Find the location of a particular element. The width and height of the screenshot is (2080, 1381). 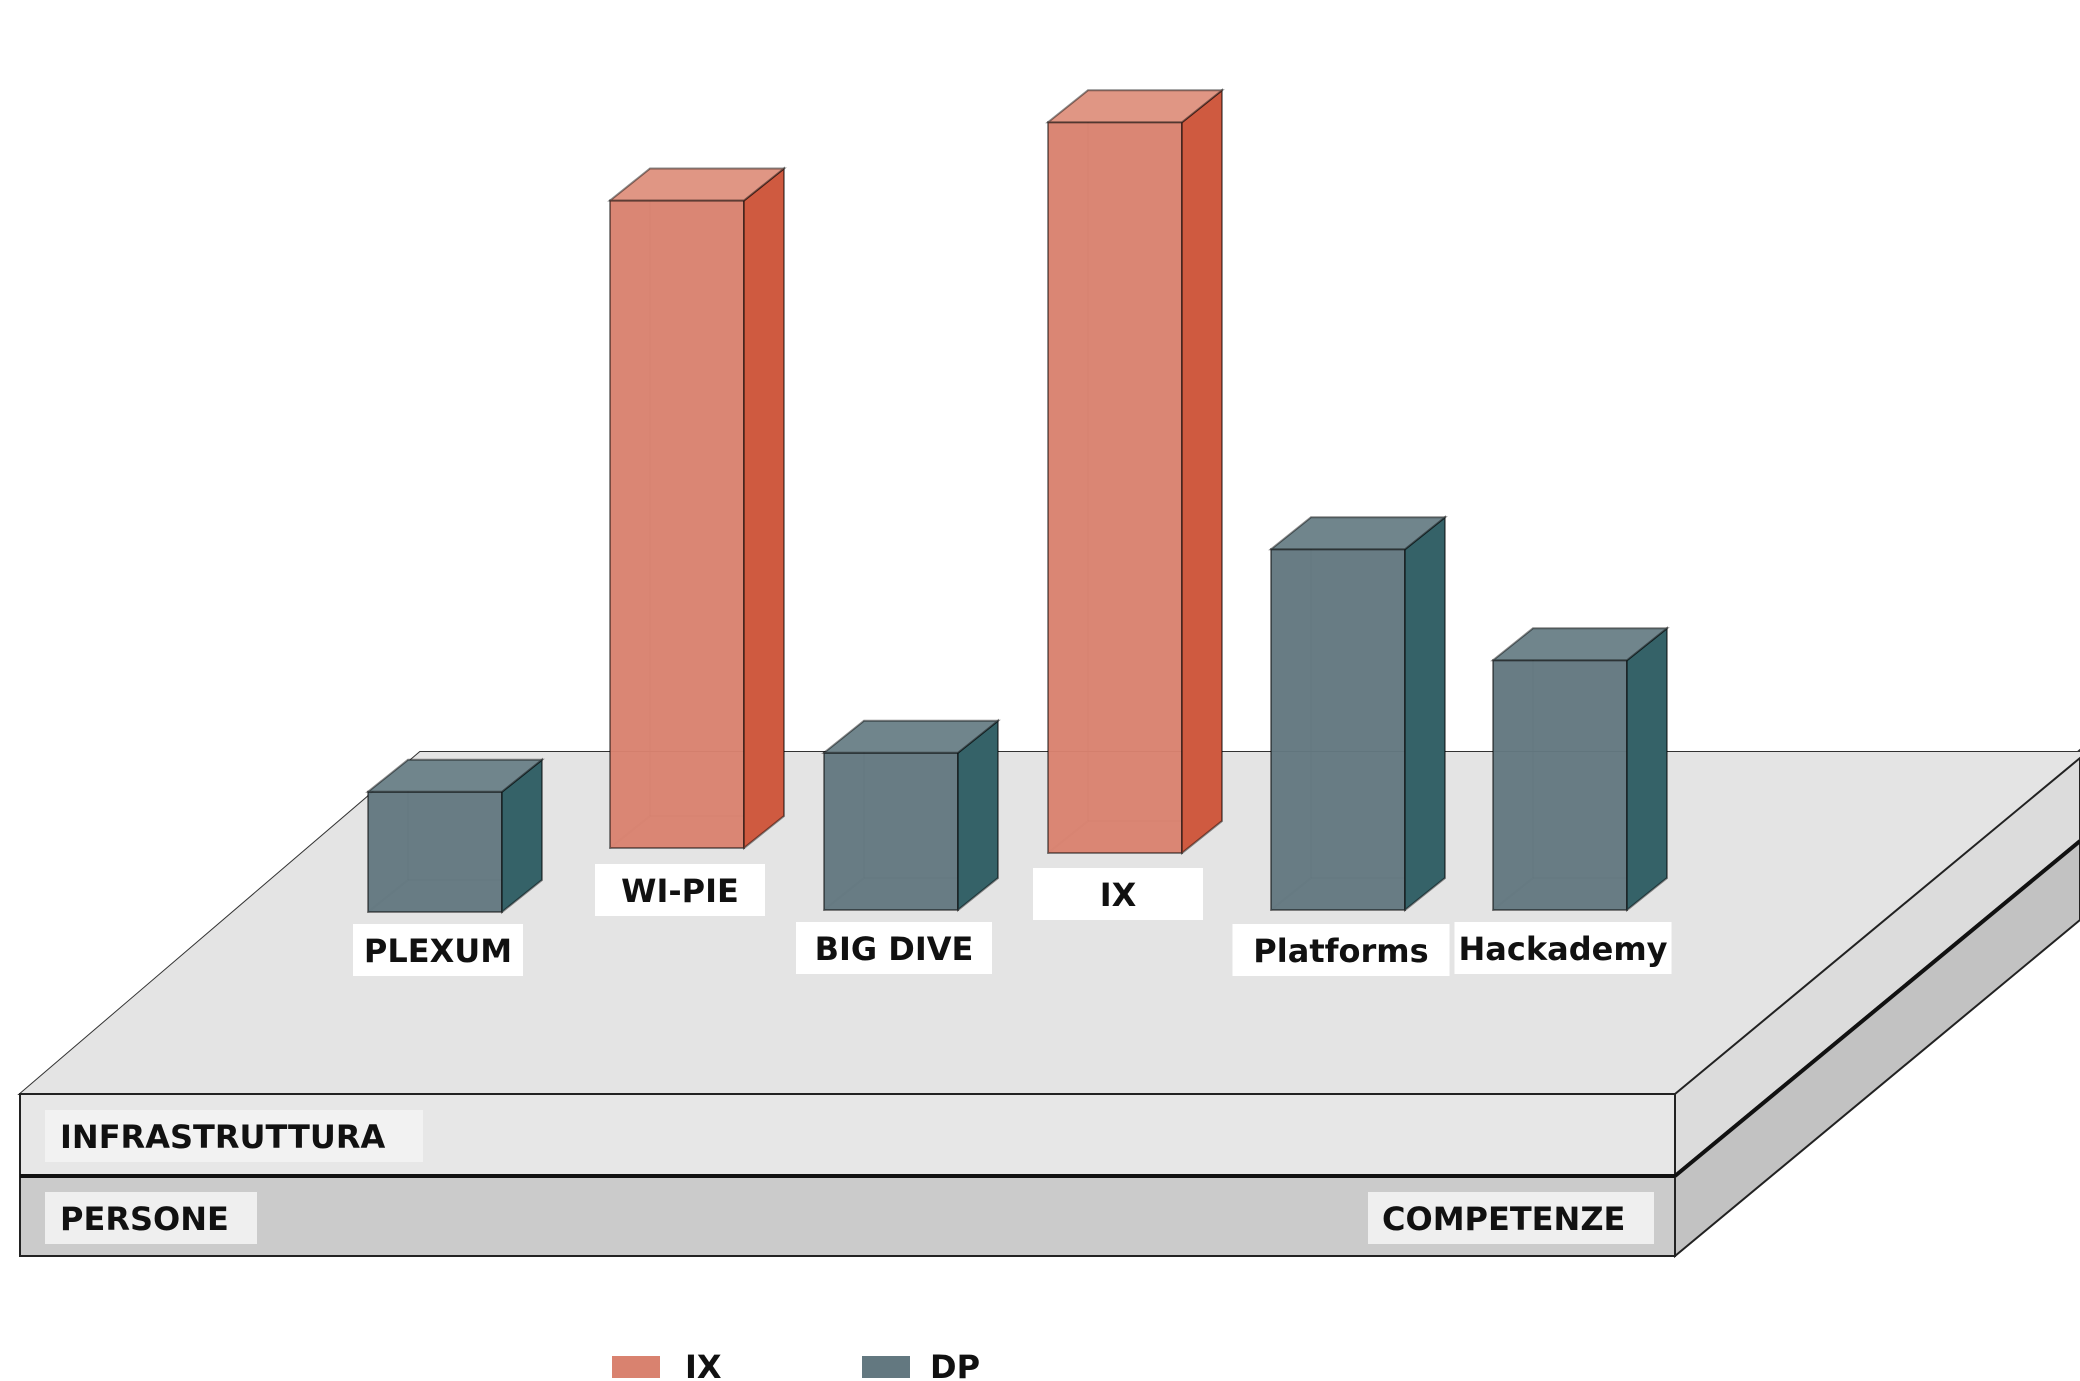

bar-top-big-dive is located at coordinates (911, 736).